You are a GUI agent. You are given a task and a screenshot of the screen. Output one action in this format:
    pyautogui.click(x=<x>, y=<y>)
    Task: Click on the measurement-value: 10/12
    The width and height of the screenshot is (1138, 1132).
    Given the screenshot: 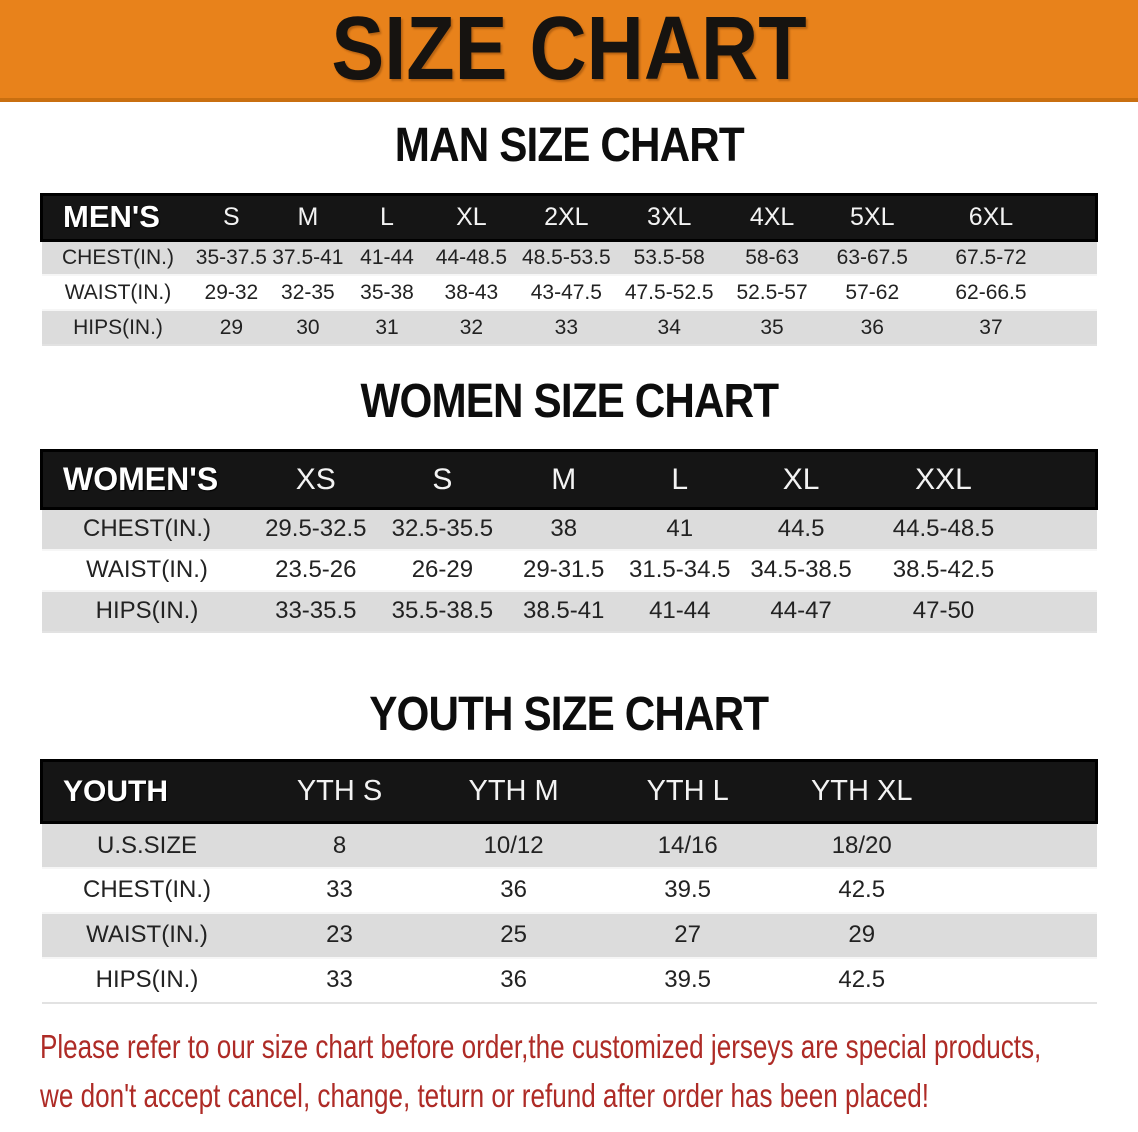 What is the action you would take?
    pyautogui.click(x=513, y=845)
    